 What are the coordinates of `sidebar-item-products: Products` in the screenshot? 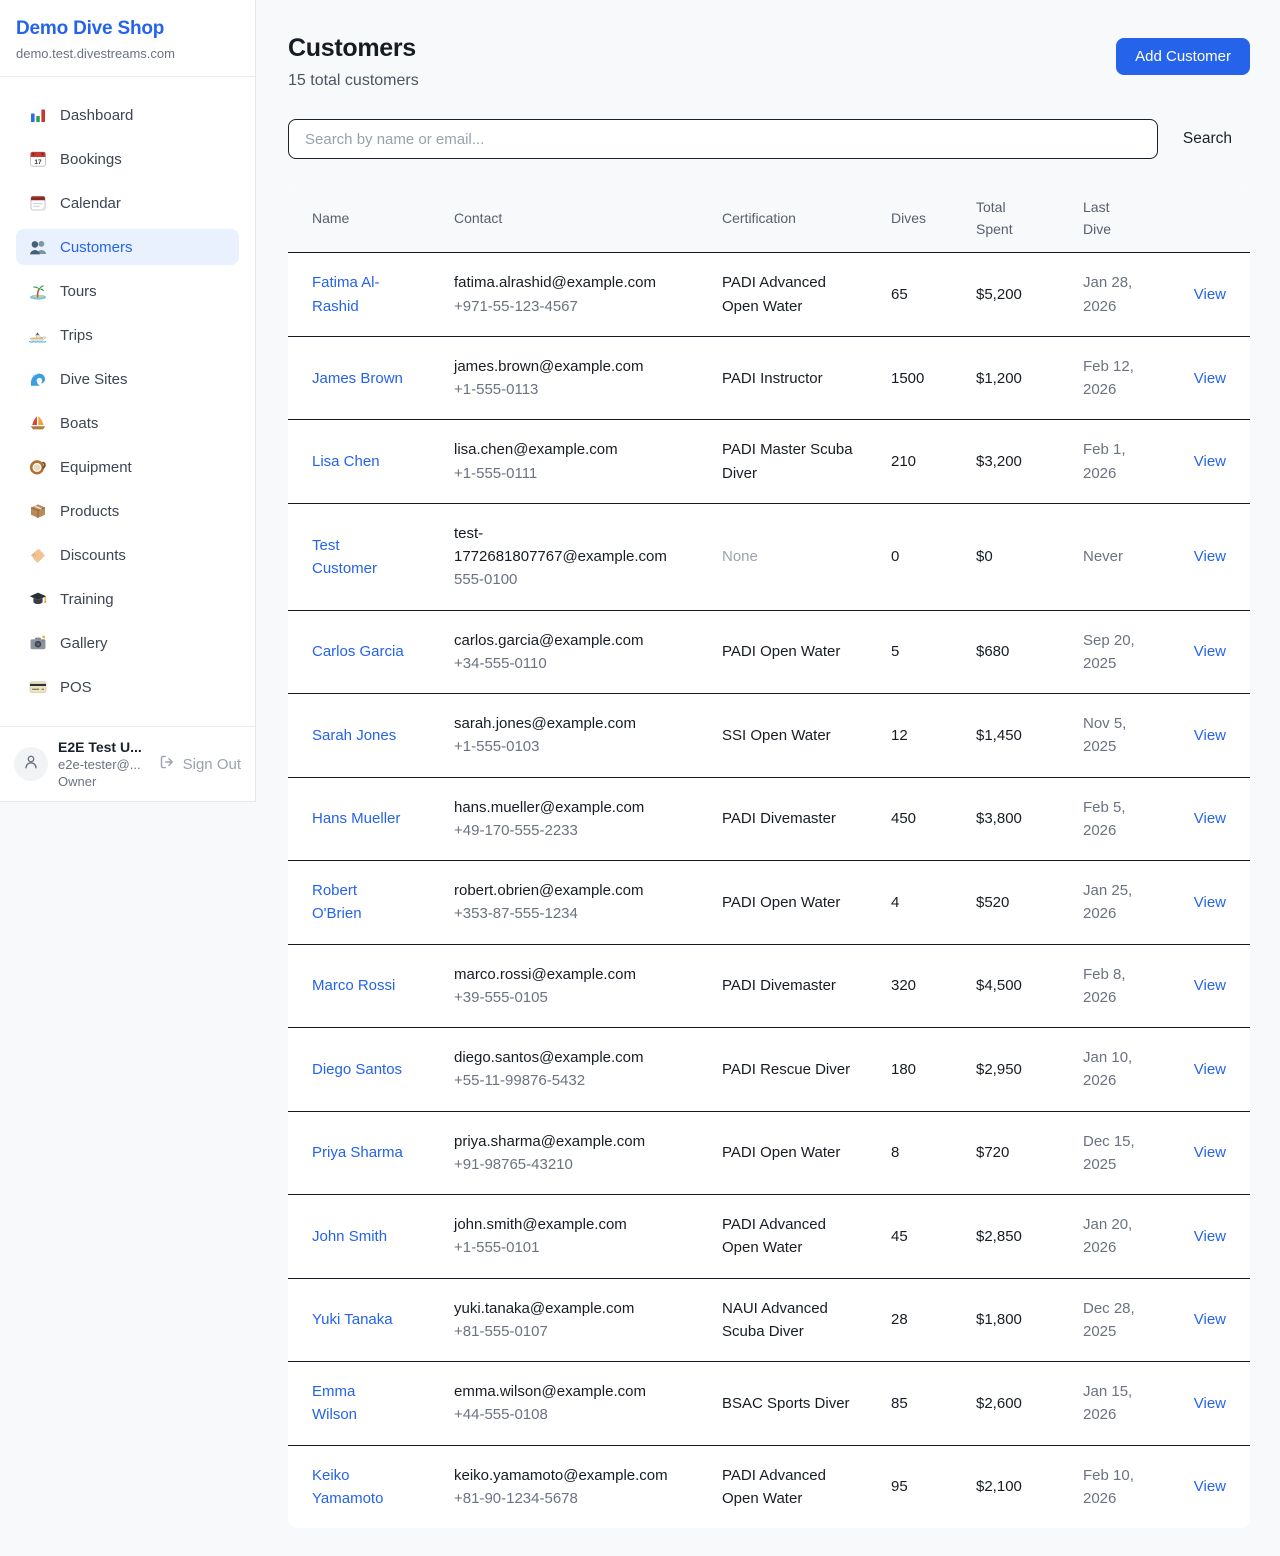 It's located at (127, 511).